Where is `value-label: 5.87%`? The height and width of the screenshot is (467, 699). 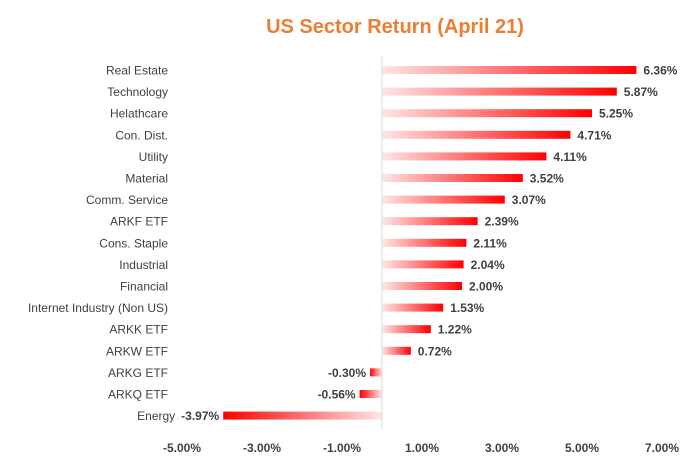
value-label: 5.87% is located at coordinates (641, 92).